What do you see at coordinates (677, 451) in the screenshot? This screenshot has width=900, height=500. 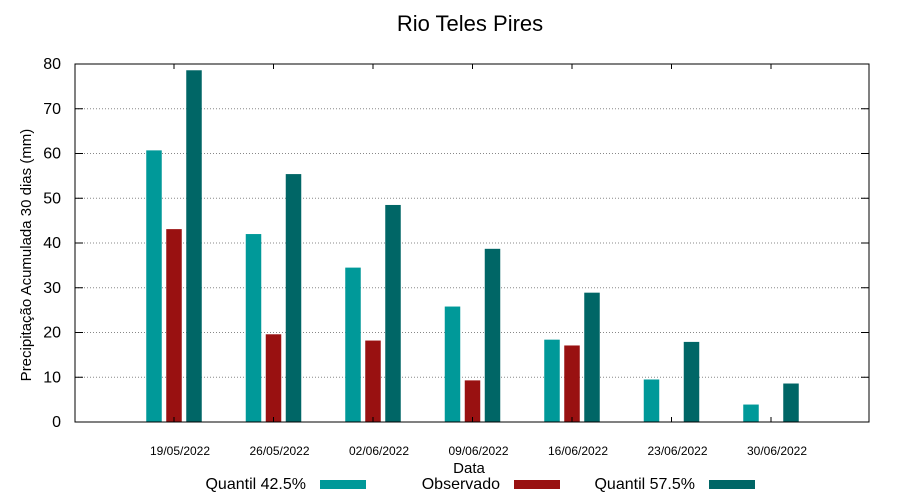 I see `x-tick-label: 23/06/2022` at bounding box center [677, 451].